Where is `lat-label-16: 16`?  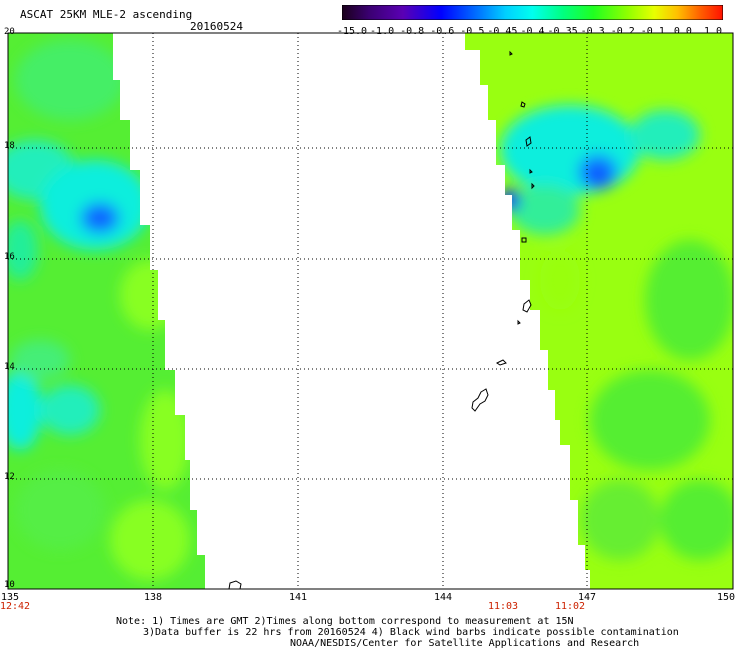
lat-label-16: 16 is located at coordinates (9, 257).